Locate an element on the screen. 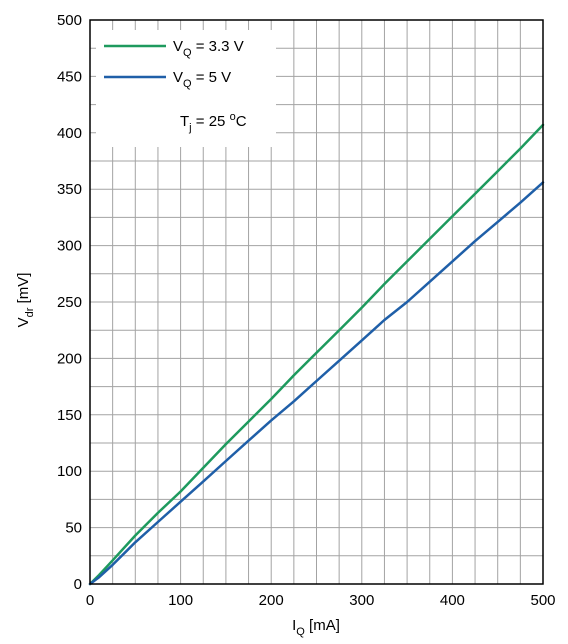  legend: VQ = 3.3 V VQ = 5 V Tj = 25 oC is located at coordinates (186, 88).